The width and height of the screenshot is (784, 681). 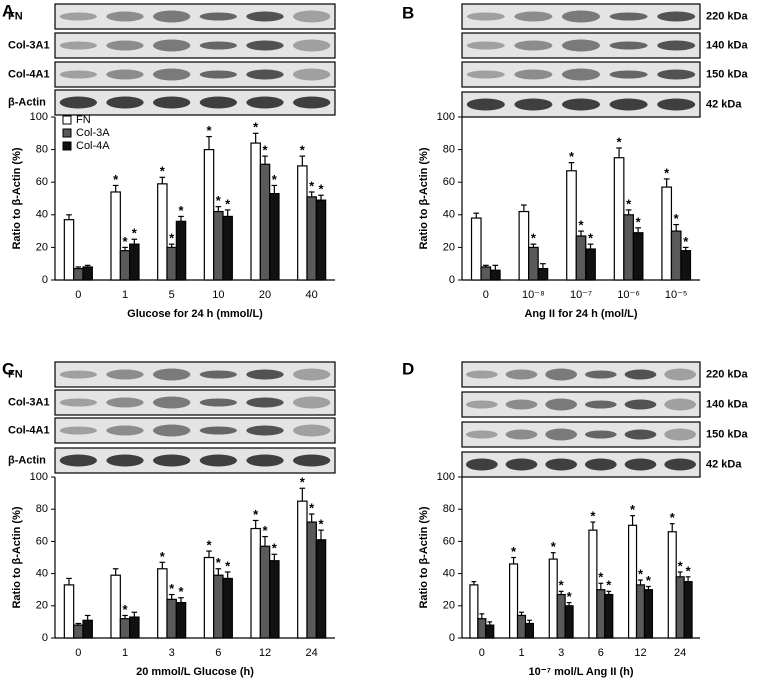 What do you see at coordinates (15, 16) in the screenshot?
I see `blot-label: FN` at bounding box center [15, 16].